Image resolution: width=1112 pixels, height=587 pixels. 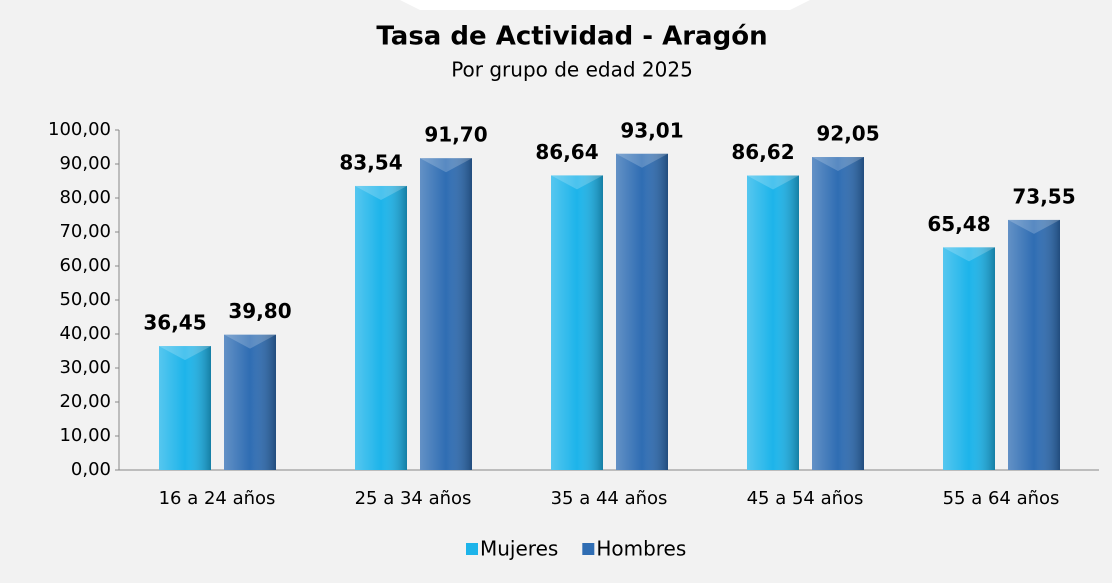 I want to click on value-label: 86,64, so click(x=566, y=152).